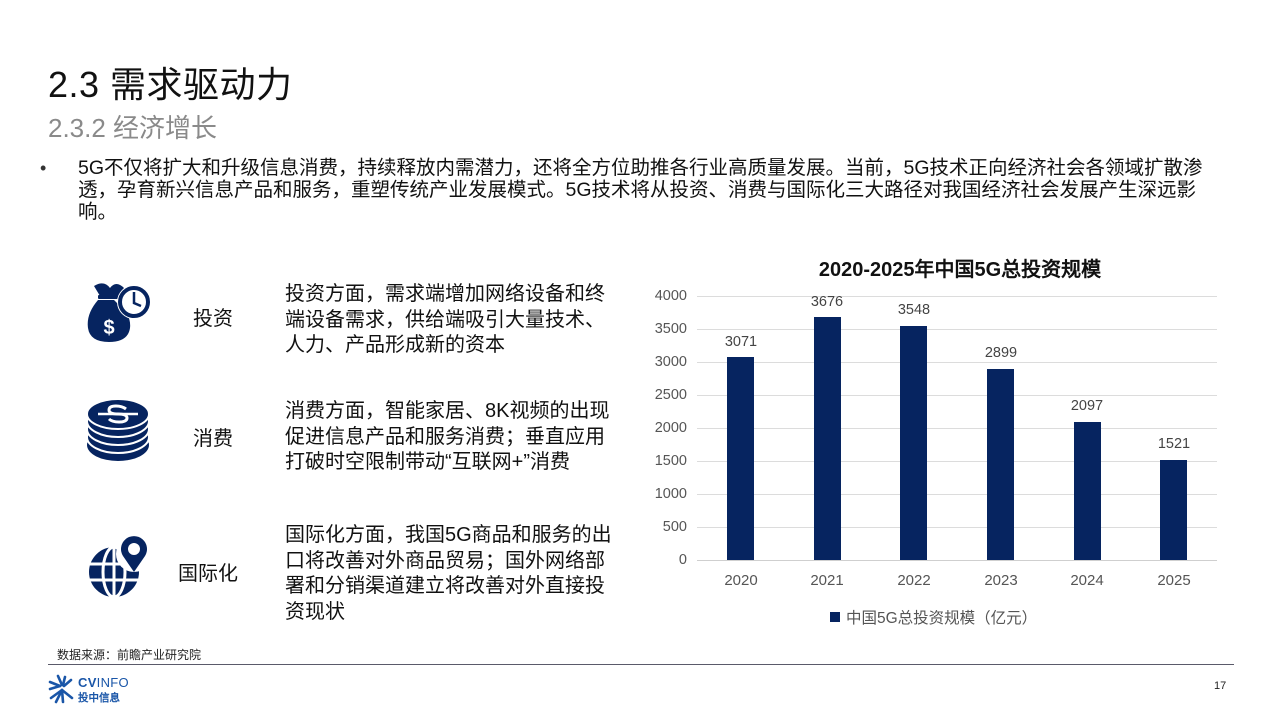 This screenshot has height=720, width=1280. What do you see at coordinates (1000, 464) in the screenshot?
I see `bar-2023` at bounding box center [1000, 464].